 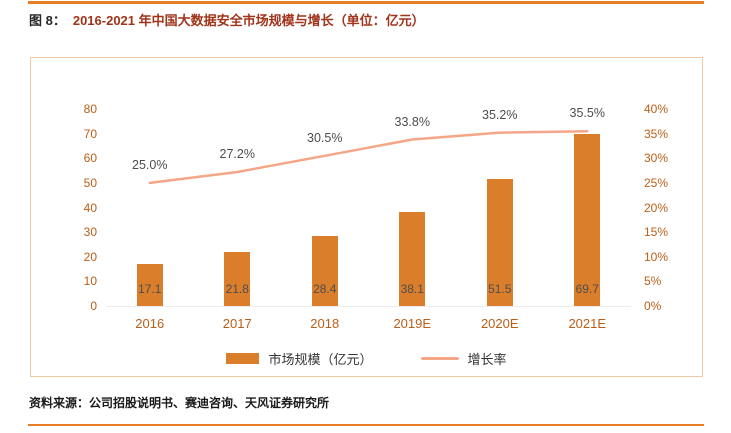 I want to click on y-tick: 60, so click(x=90, y=158).